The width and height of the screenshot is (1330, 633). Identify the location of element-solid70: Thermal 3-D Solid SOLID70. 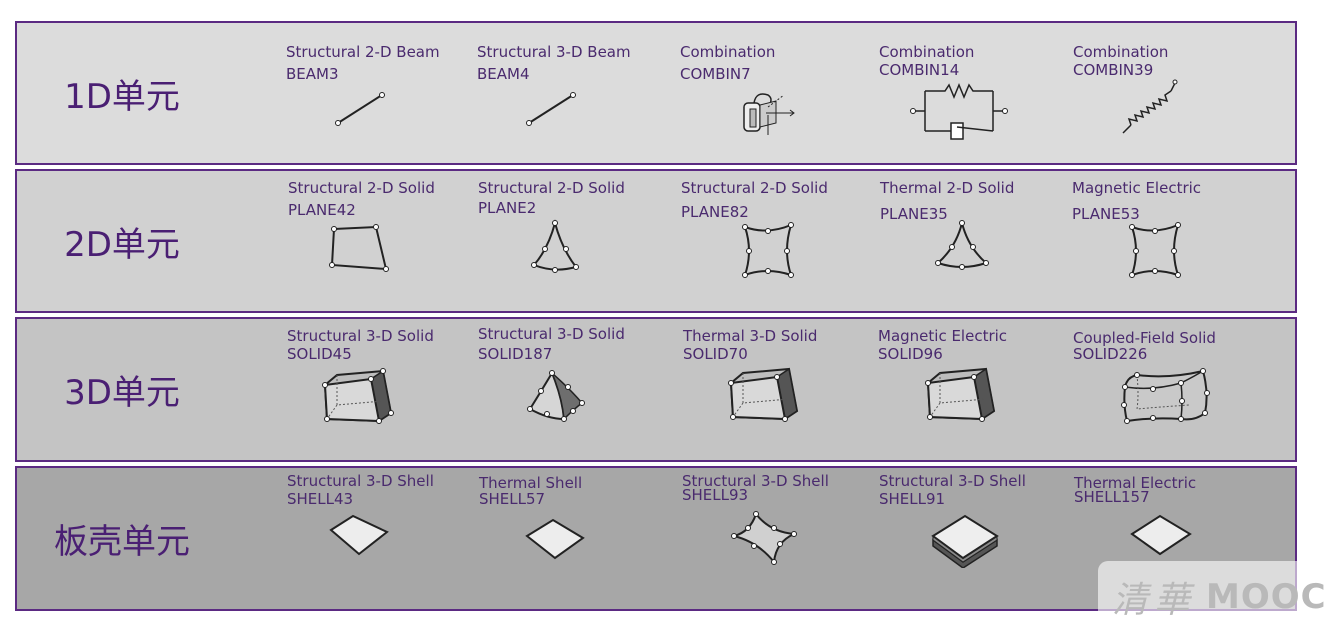
(783, 389).